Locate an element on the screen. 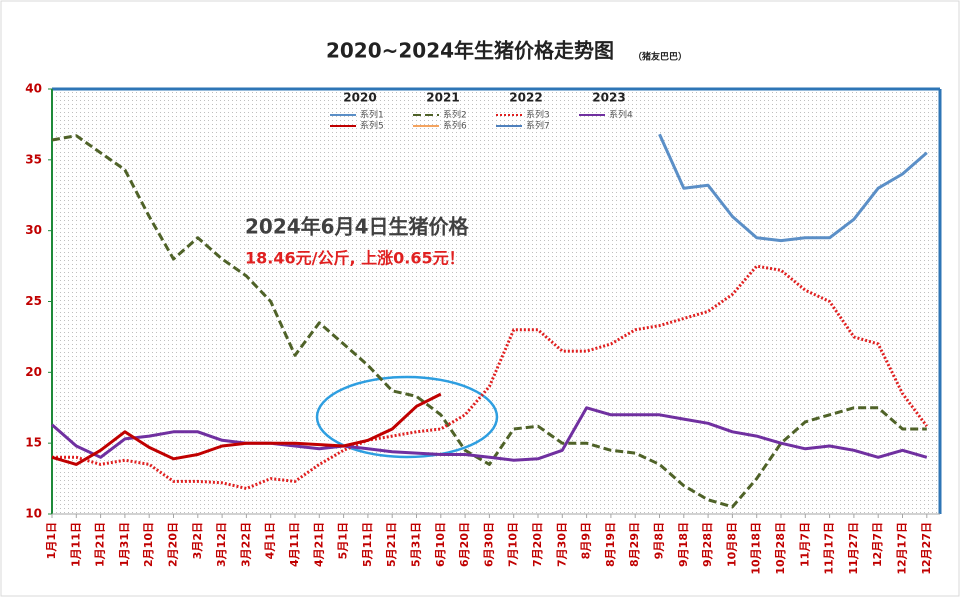 The image size is (960, 597). x-tick-label: 1月31日 is located at coordinates (124, 544).